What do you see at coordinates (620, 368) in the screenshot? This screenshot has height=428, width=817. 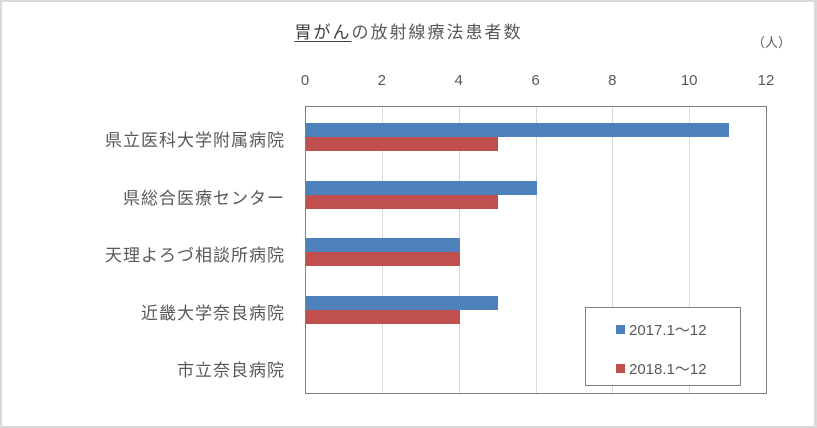 I see `legend-swatch-red-icon` at bounding box center [620, 368].